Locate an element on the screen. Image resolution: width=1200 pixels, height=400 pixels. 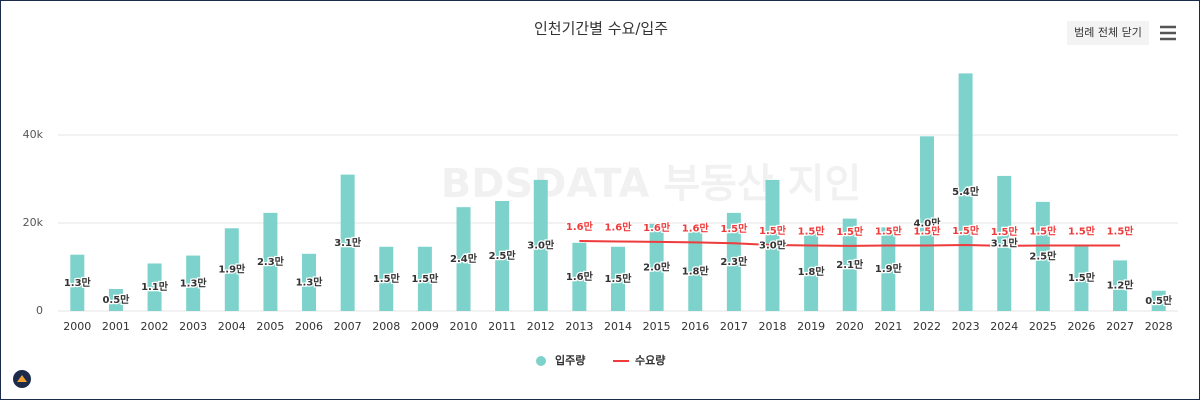
x-tick-label: 2012 is located at coordinates (541, 326).